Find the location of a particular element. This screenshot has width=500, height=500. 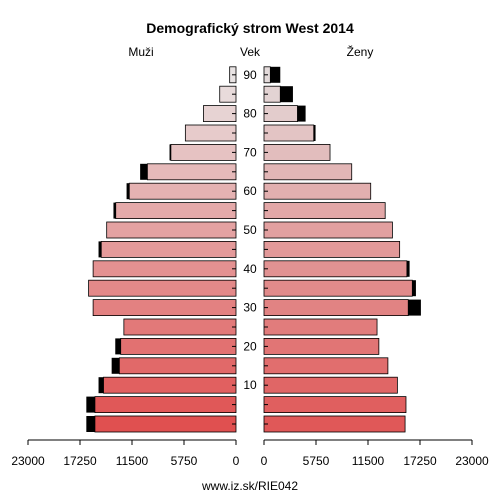

age-tick-label: 10 is located at coordinates (250, 385).